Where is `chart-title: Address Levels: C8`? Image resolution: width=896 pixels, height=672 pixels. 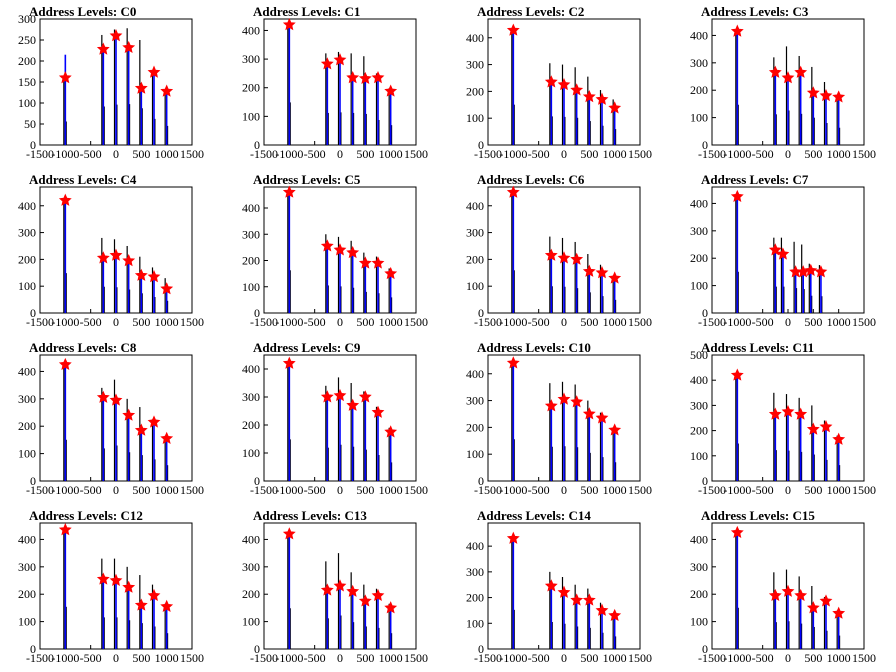
chart-title: Address Levels: C8 is located at coordinates (83, 347).